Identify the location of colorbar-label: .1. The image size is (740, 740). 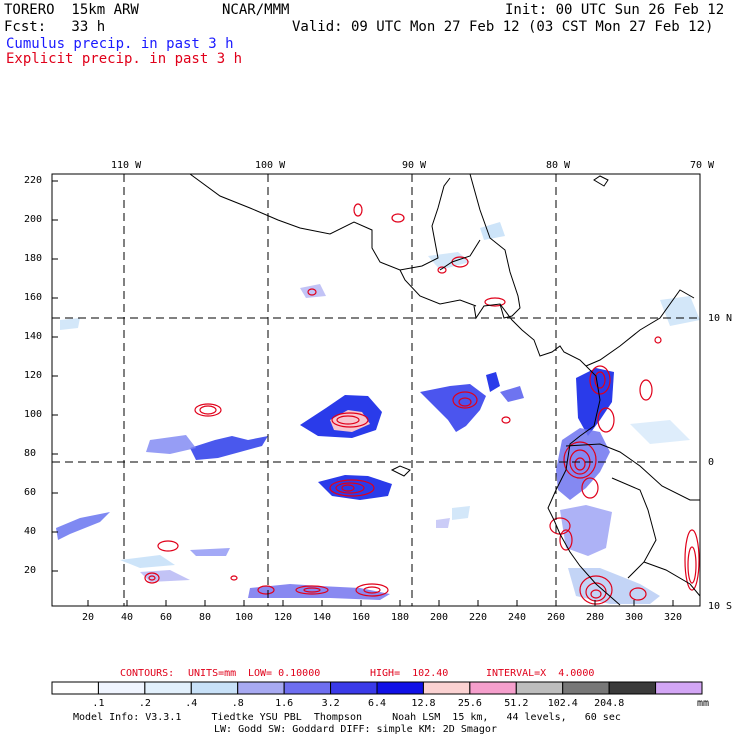
(98, 703).